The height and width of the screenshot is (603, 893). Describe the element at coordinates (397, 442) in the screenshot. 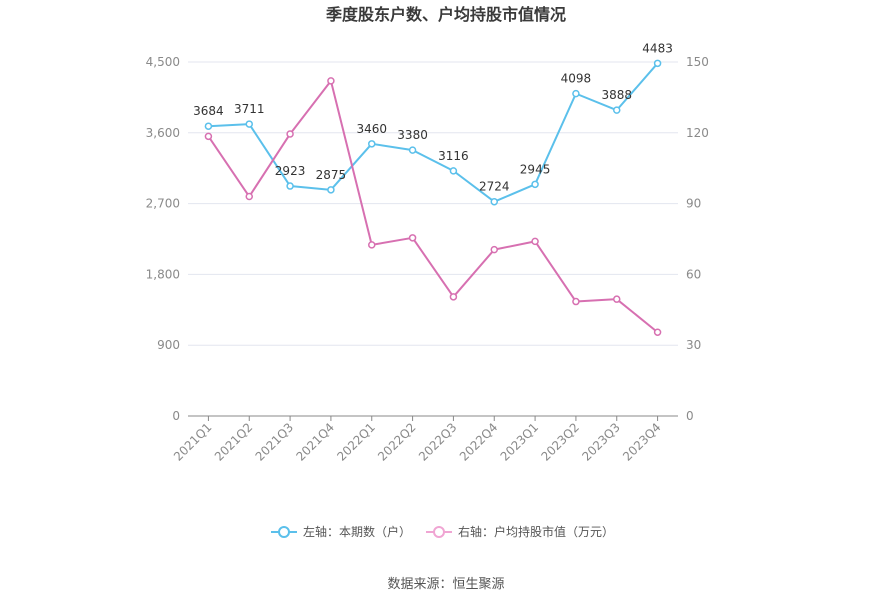

I see `x-axis-tick-label: 2022Q2` at that location.